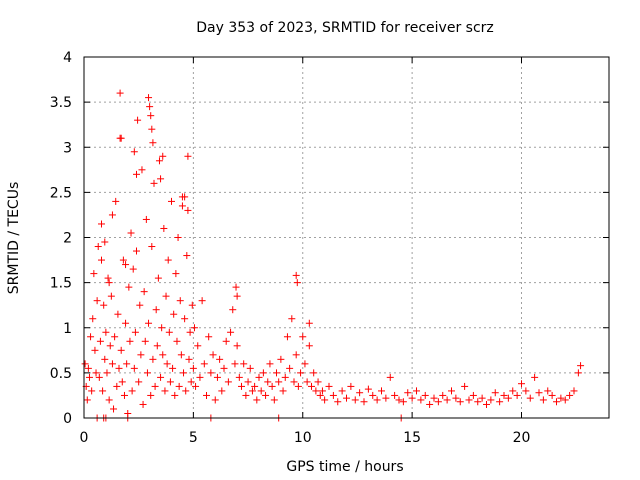  Describe the element at coordinates (67, 239) in the screenshot. I see `y-tick-label: 2` at that location.